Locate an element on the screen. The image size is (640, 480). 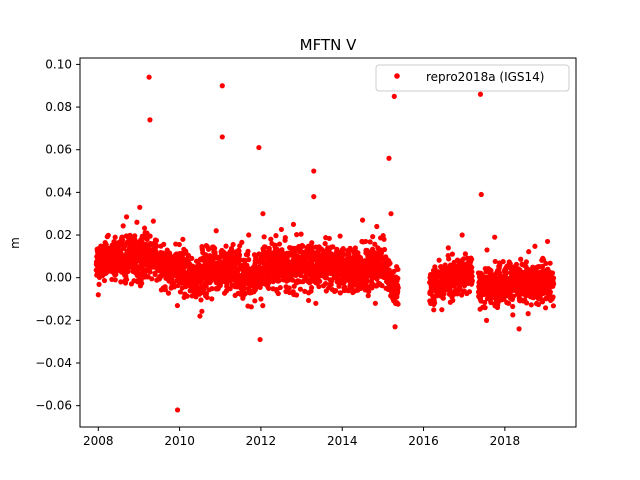
legend-box is located at coordinates (472, 78).